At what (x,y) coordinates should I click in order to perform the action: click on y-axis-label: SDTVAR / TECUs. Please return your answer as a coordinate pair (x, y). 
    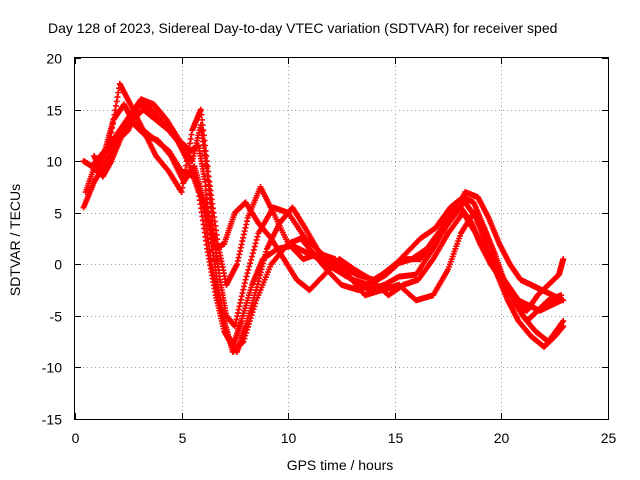
    Looking at the image, I should click on (15, 240).